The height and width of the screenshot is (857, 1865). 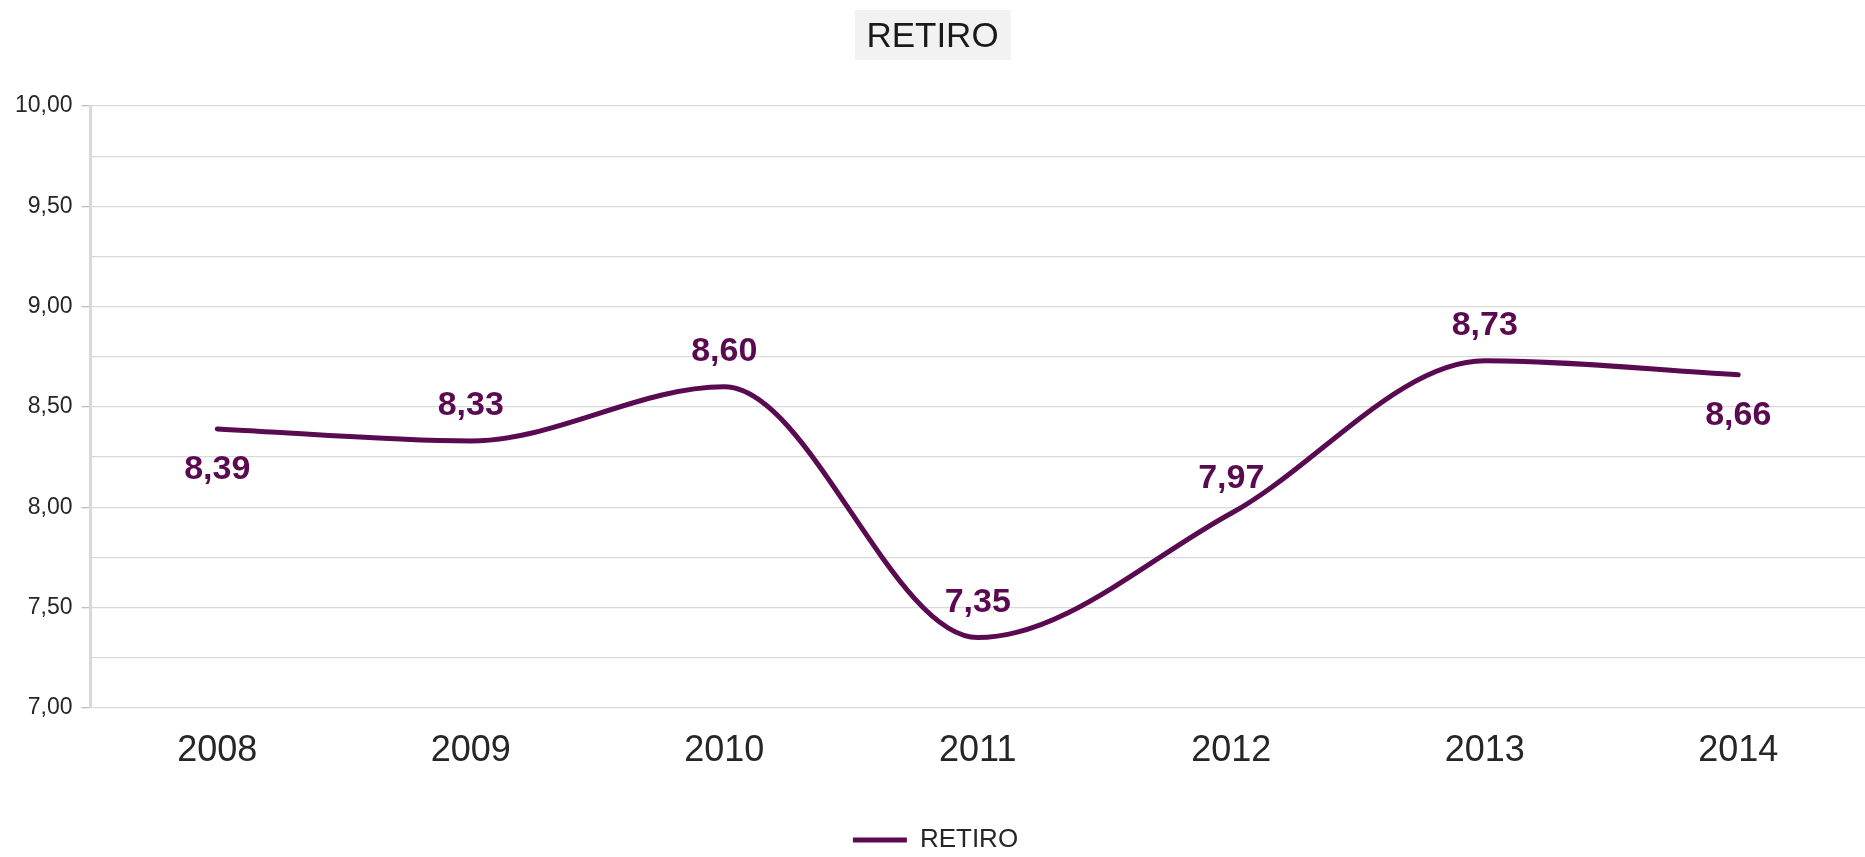 What do you see at coordinates (1738, 749) in the screenshot?
I see `x-tick-label: 2014` at bounding box center [1738, 749].